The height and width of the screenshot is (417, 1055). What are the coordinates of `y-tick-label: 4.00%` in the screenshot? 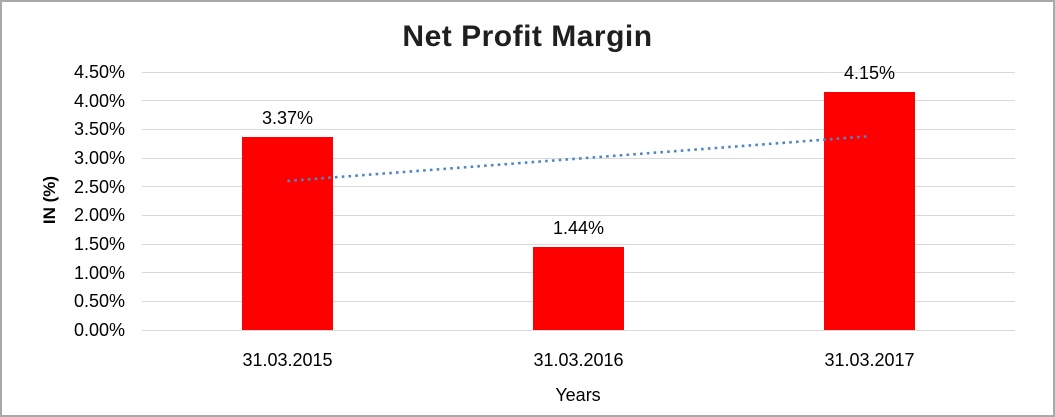 It's located at (99, 100).